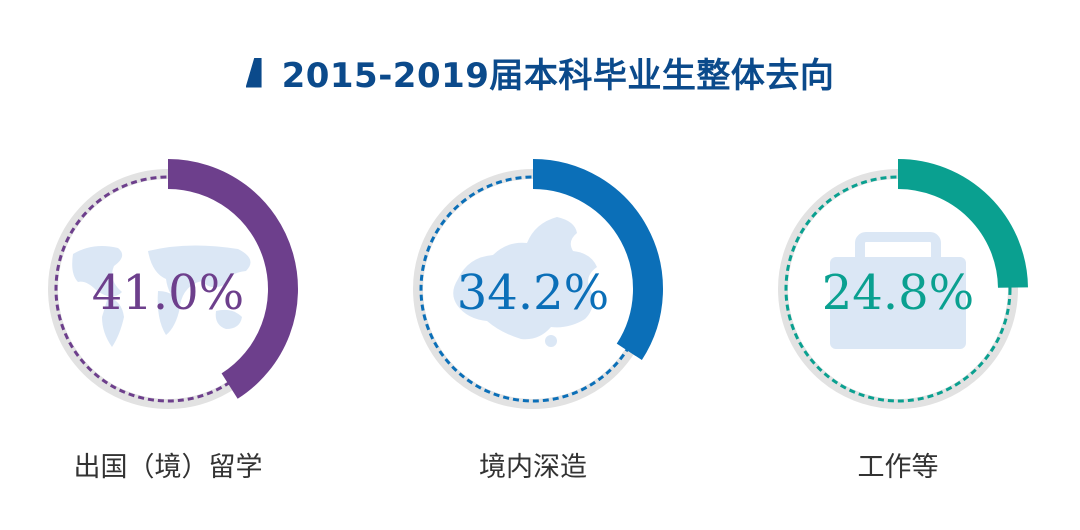 The image size is (1080, 530). What do you see at coordinates (168, 467) in the screenshot?
I see `gauge-label-study-abroad: 出国（境）留学` at bounding box center [168, 467].